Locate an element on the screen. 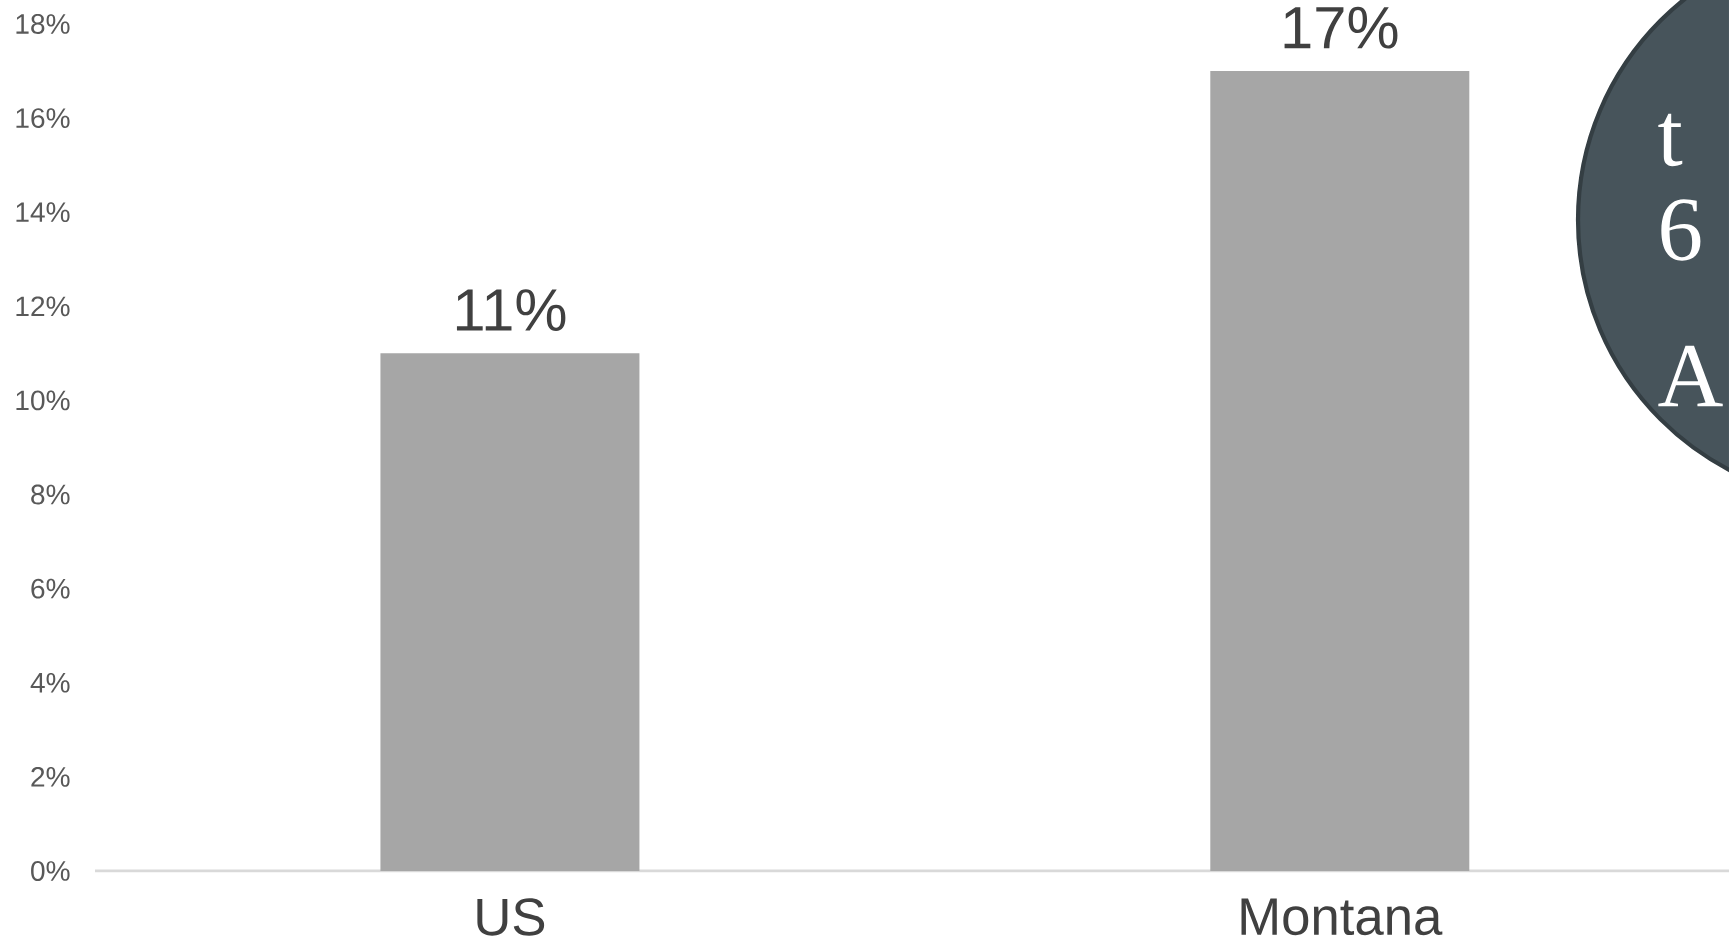  x-tick-label: Montana is located at coordinates (1342, 917).